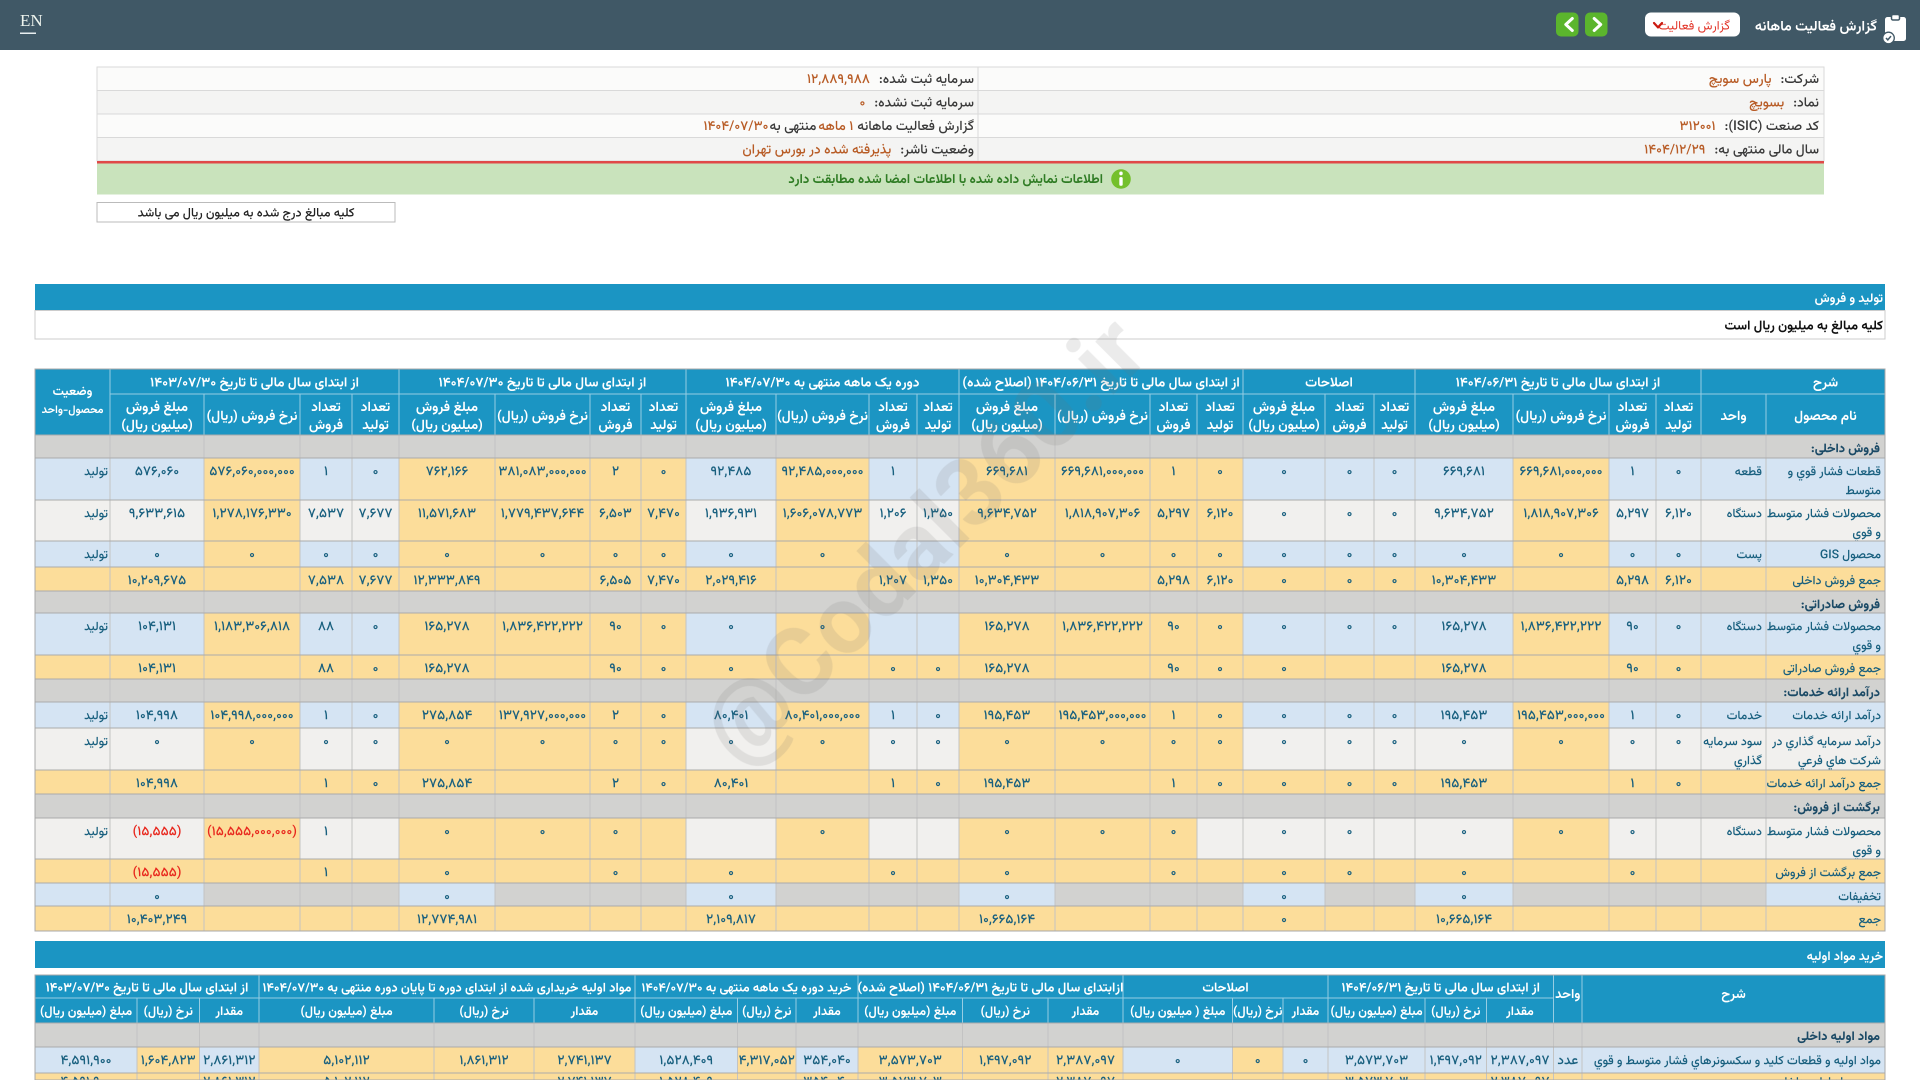 This screenshot has height=1080, width=1920. What do you see at coordinates (31, 20) in the screenshot?
I see `svg-text: EN` at bounding box center [31, 20].